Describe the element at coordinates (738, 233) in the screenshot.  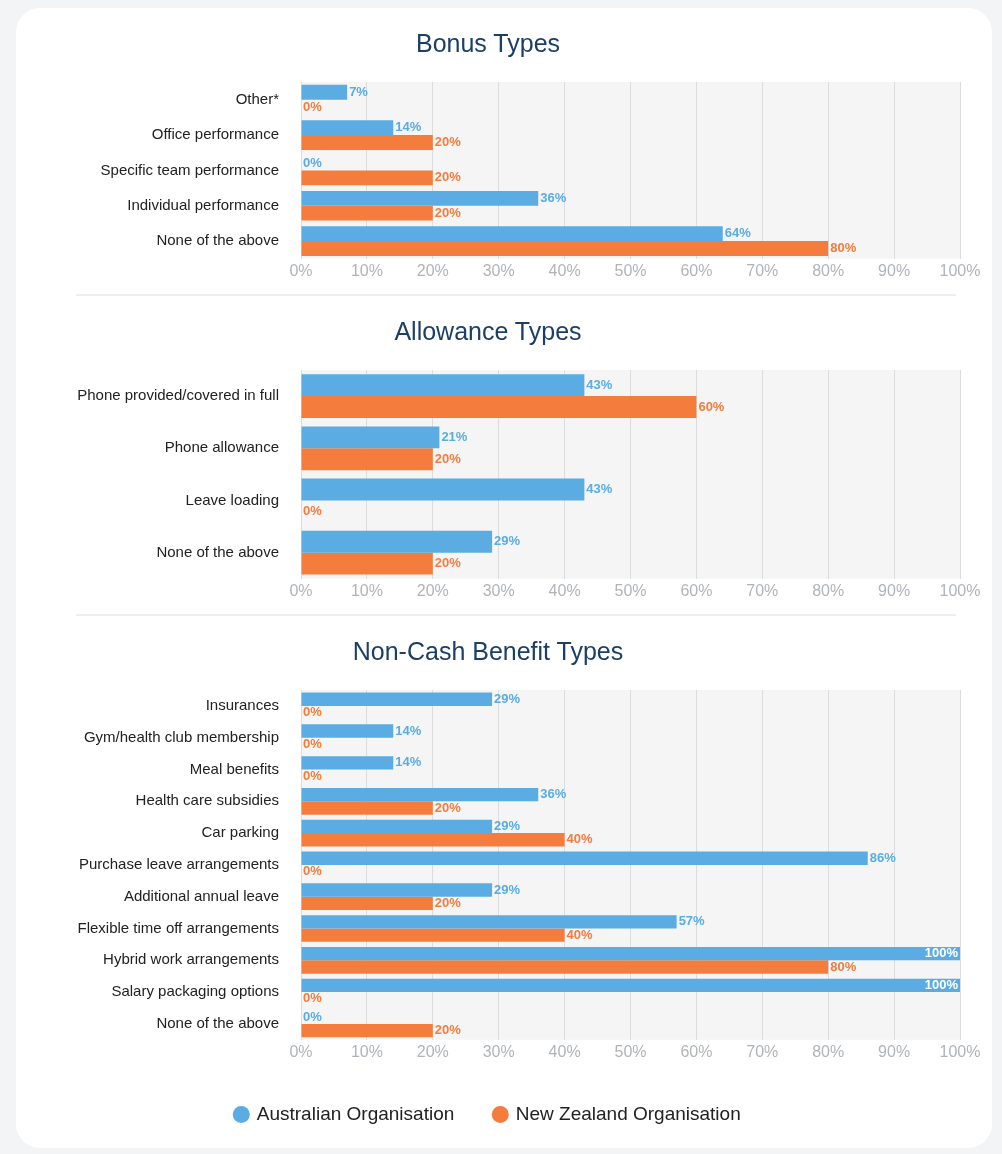
I see `data-label: 64%` at that location.